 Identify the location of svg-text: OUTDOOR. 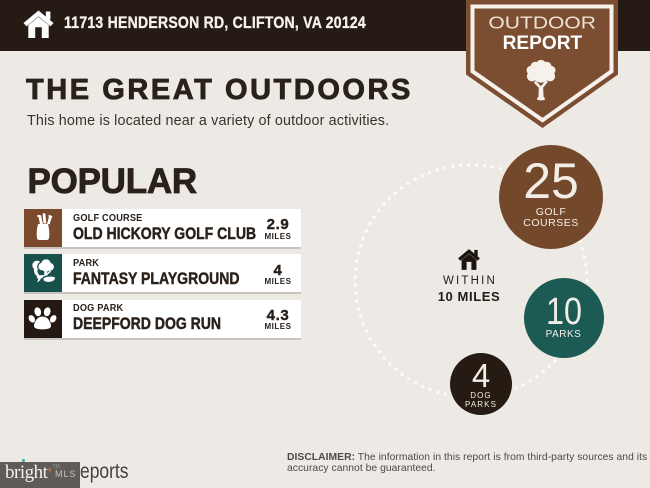
(542, 23).